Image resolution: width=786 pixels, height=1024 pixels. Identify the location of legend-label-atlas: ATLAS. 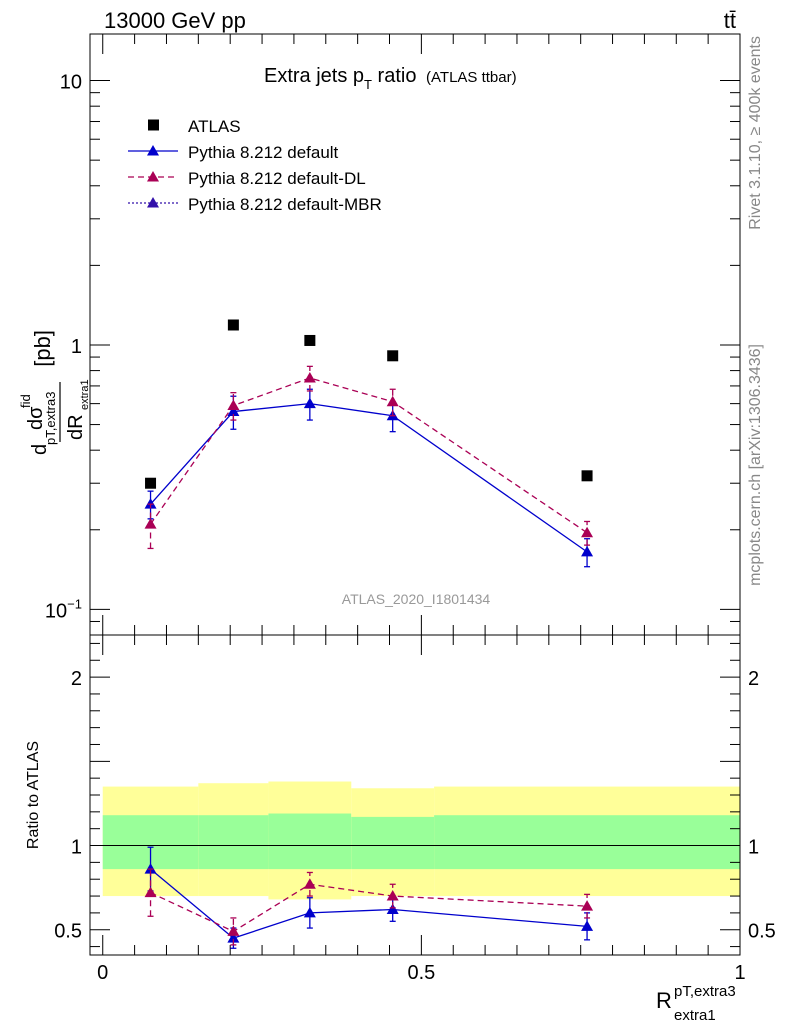
(214, 126).